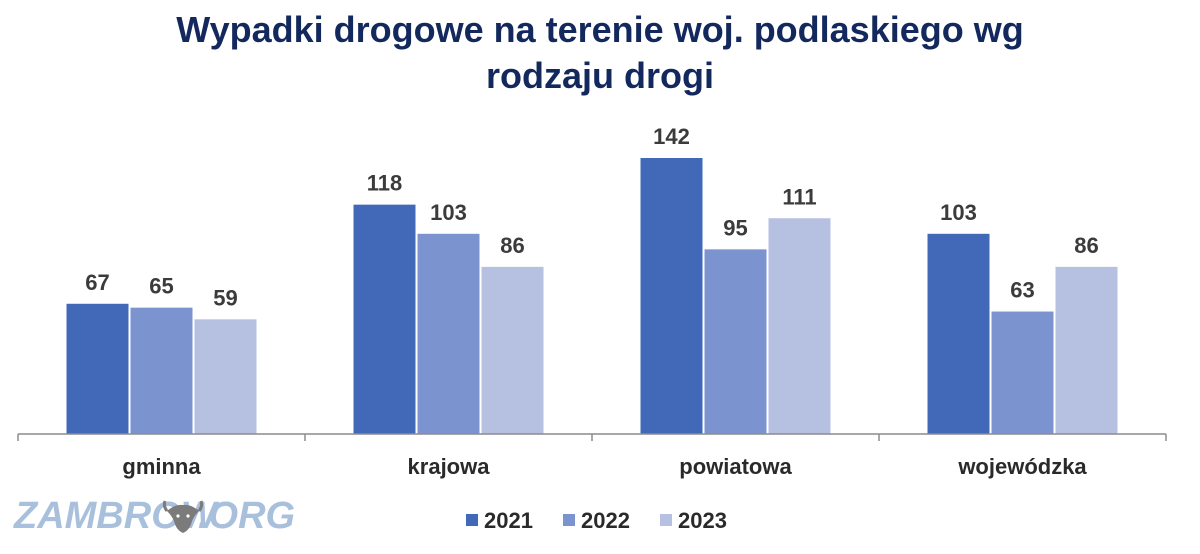 Image resolution: width=1200 pixels, height=554 pixels. Describe the element at coordinates (472, 520) in the screenshot. I see `legend-swatch-2021` at that location.